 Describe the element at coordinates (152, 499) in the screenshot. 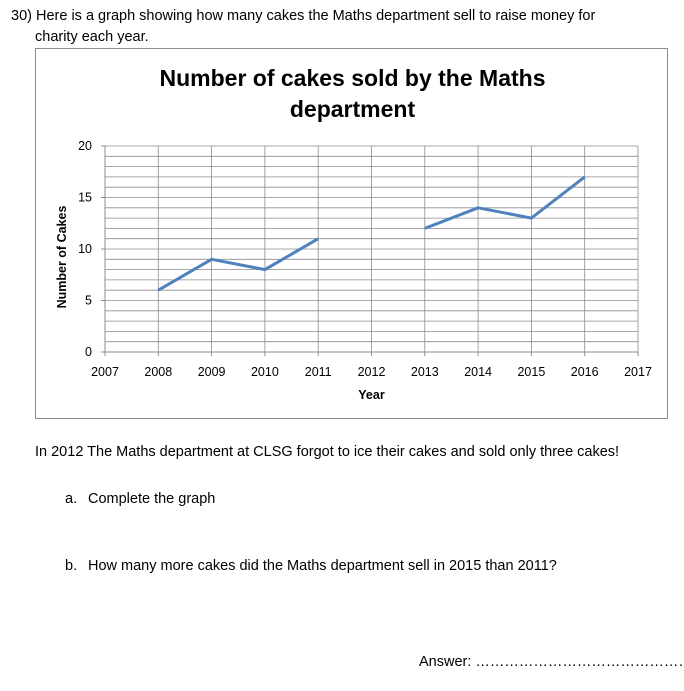

I see `part-a-text: Complete the graph` at that location.